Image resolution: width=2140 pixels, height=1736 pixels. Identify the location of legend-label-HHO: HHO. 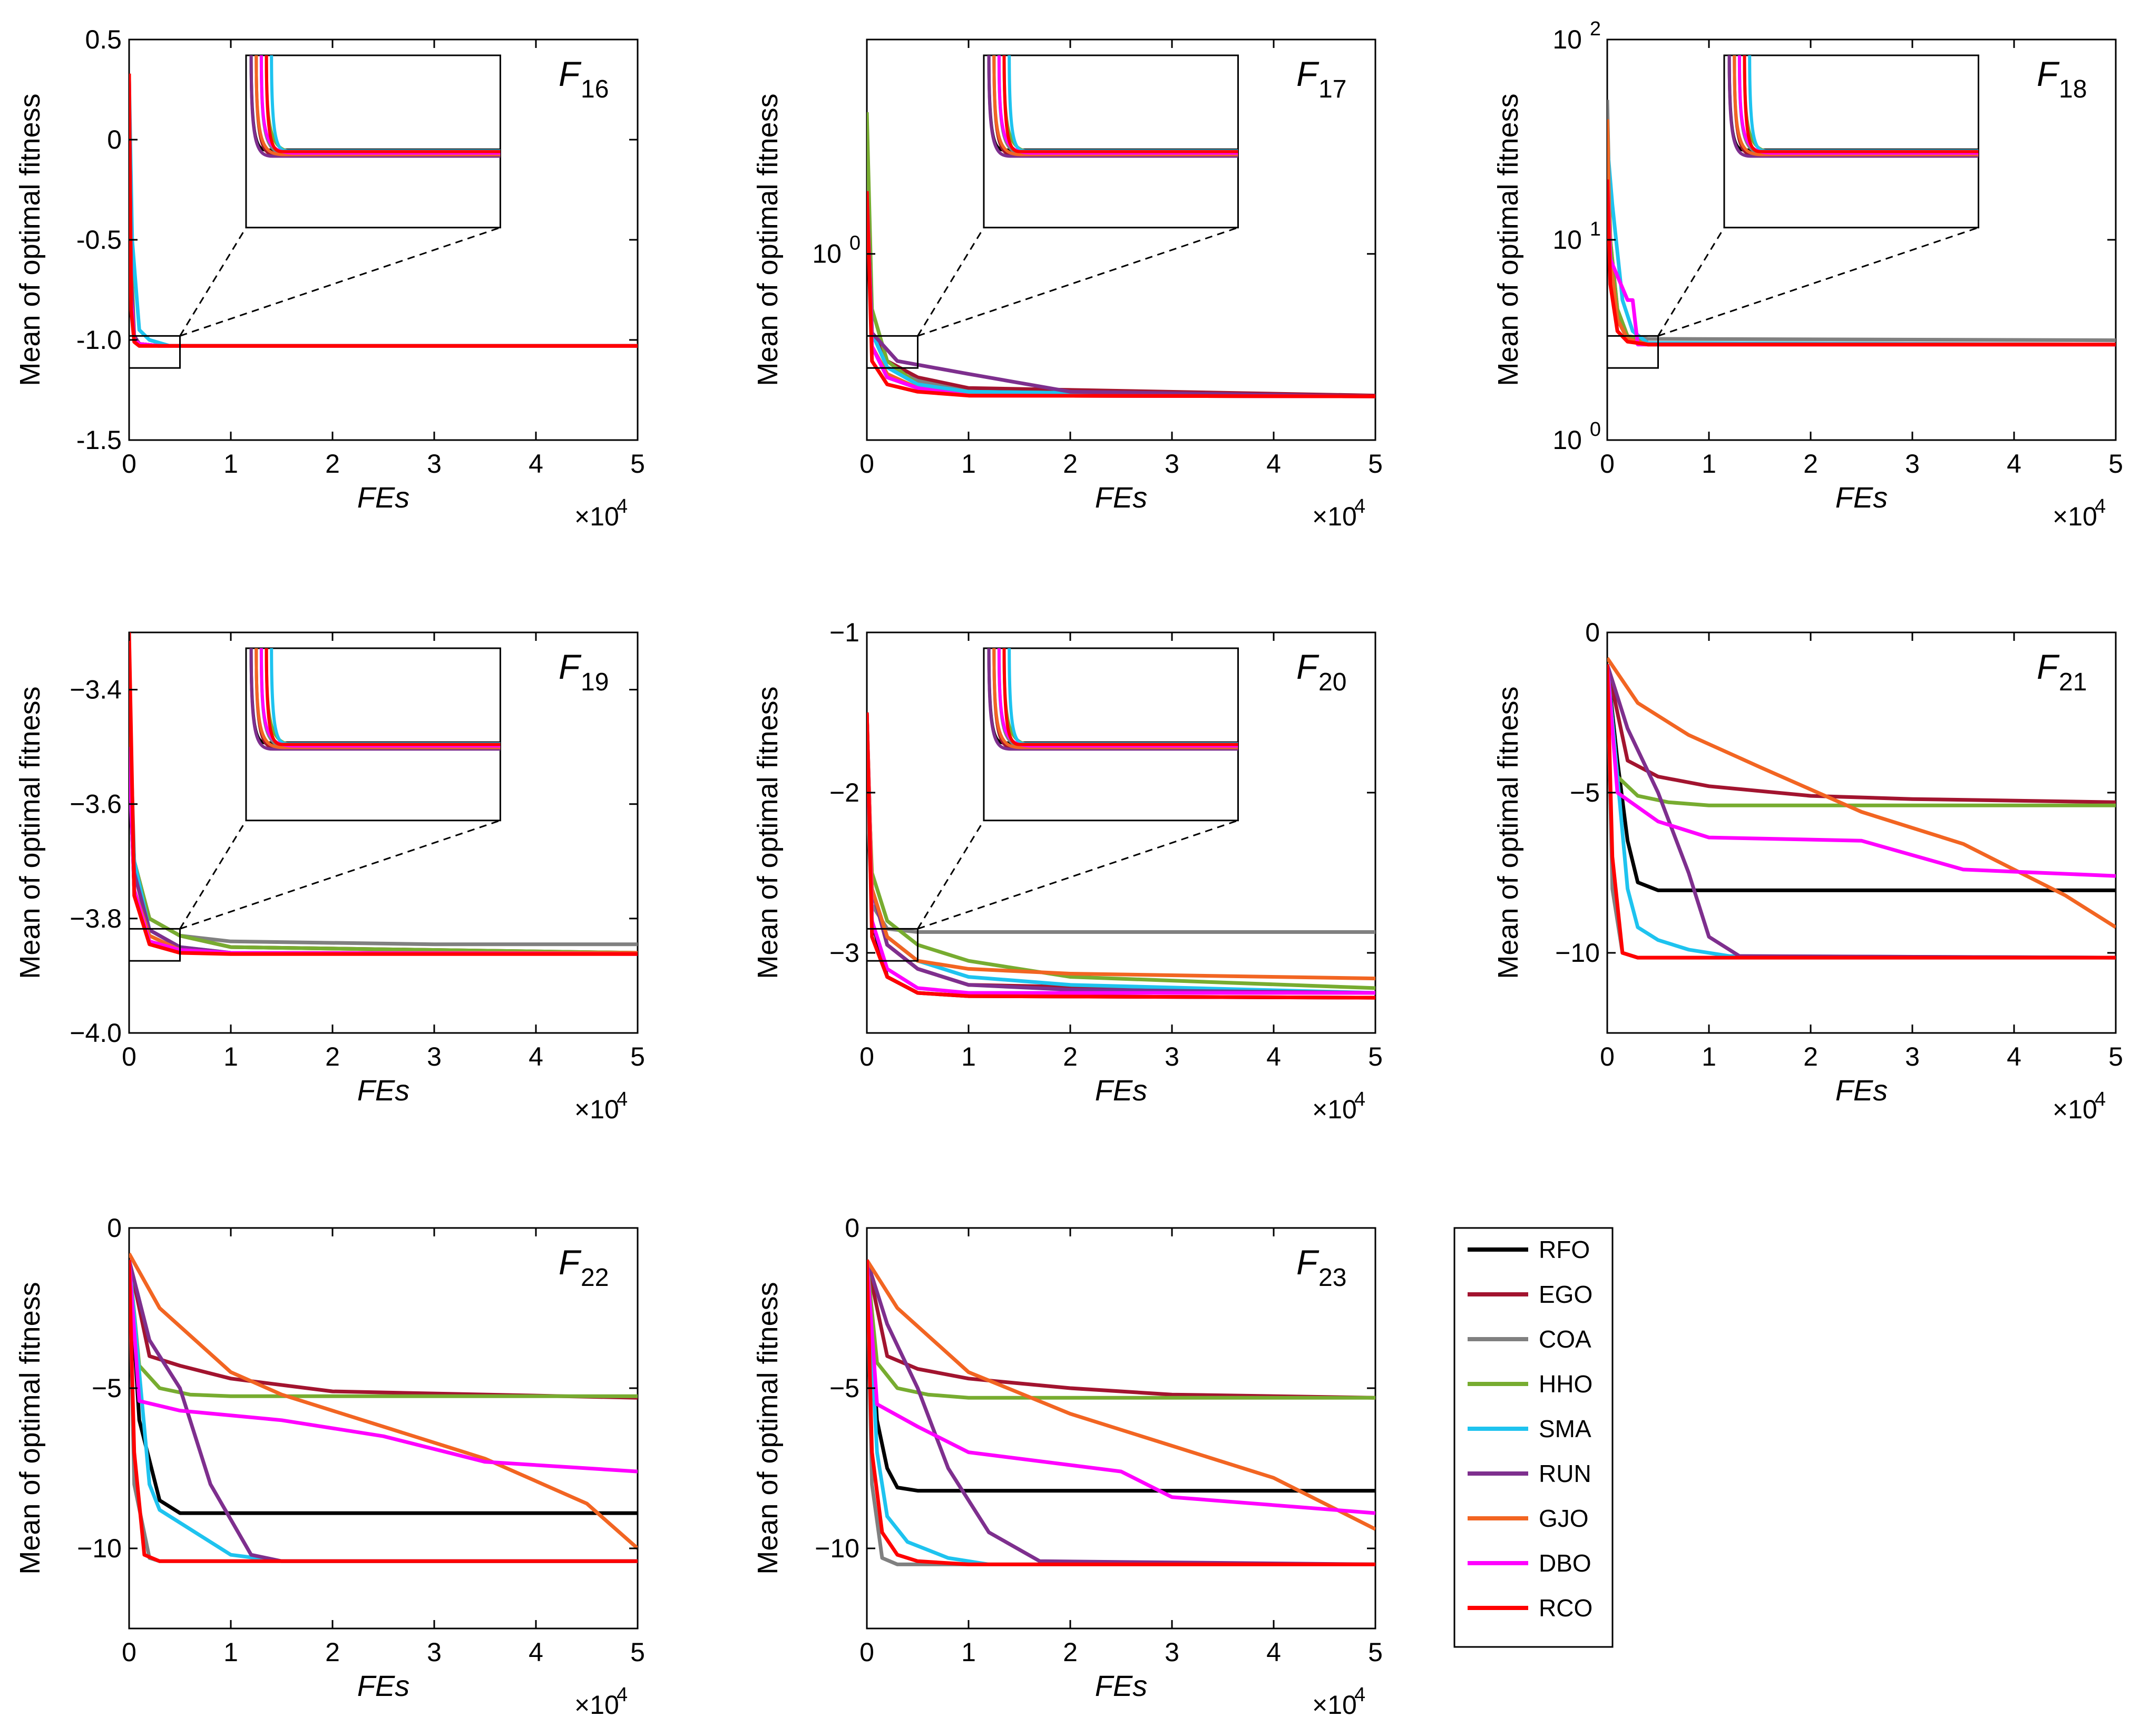
(1566, 1384).